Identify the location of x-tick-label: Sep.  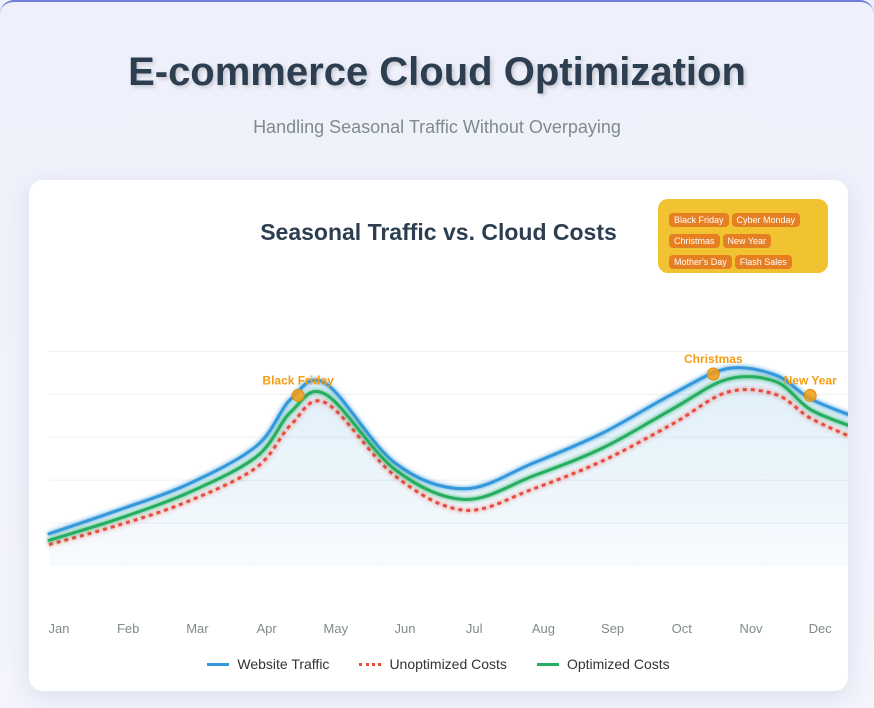
(612, 628).